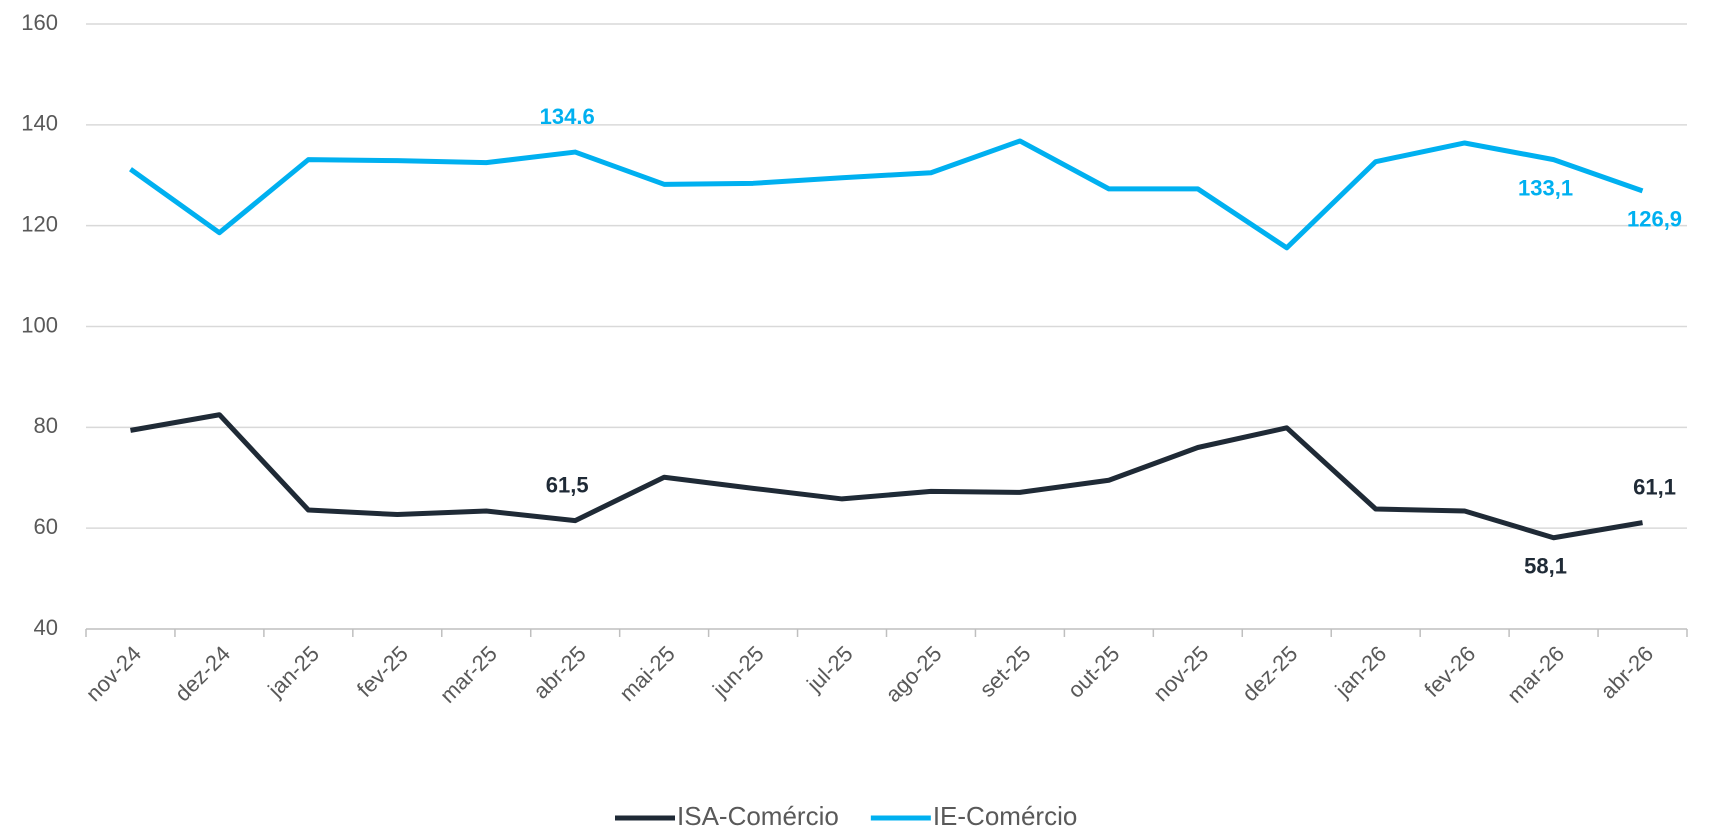  I want to click on y-tick-label: 120, so click(39, 223).